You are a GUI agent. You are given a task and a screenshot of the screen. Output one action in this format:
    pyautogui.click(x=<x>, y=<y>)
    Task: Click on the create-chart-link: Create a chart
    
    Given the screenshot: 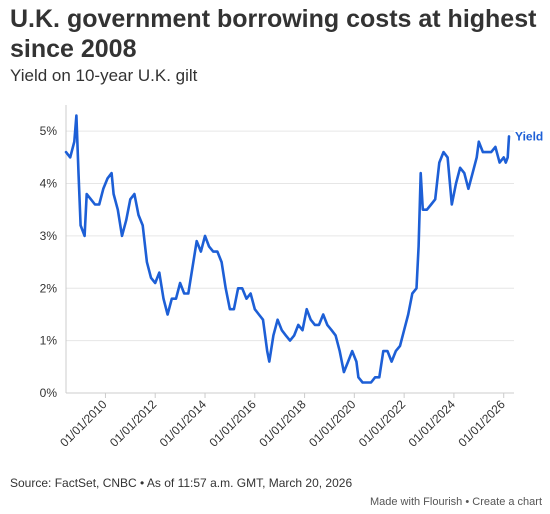 What is the action you would take?
    pyautogui.click(x=507, y=502)
    